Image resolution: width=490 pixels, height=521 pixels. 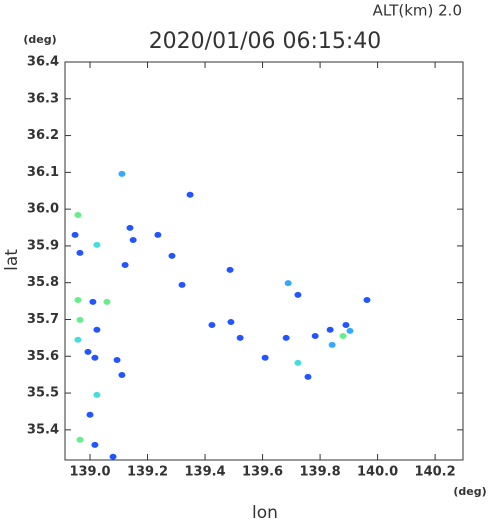 What do you see at coordinates (12, 260) in the screenshot?
I see `y-axis-label: lat` at bounding box center [12, 260].